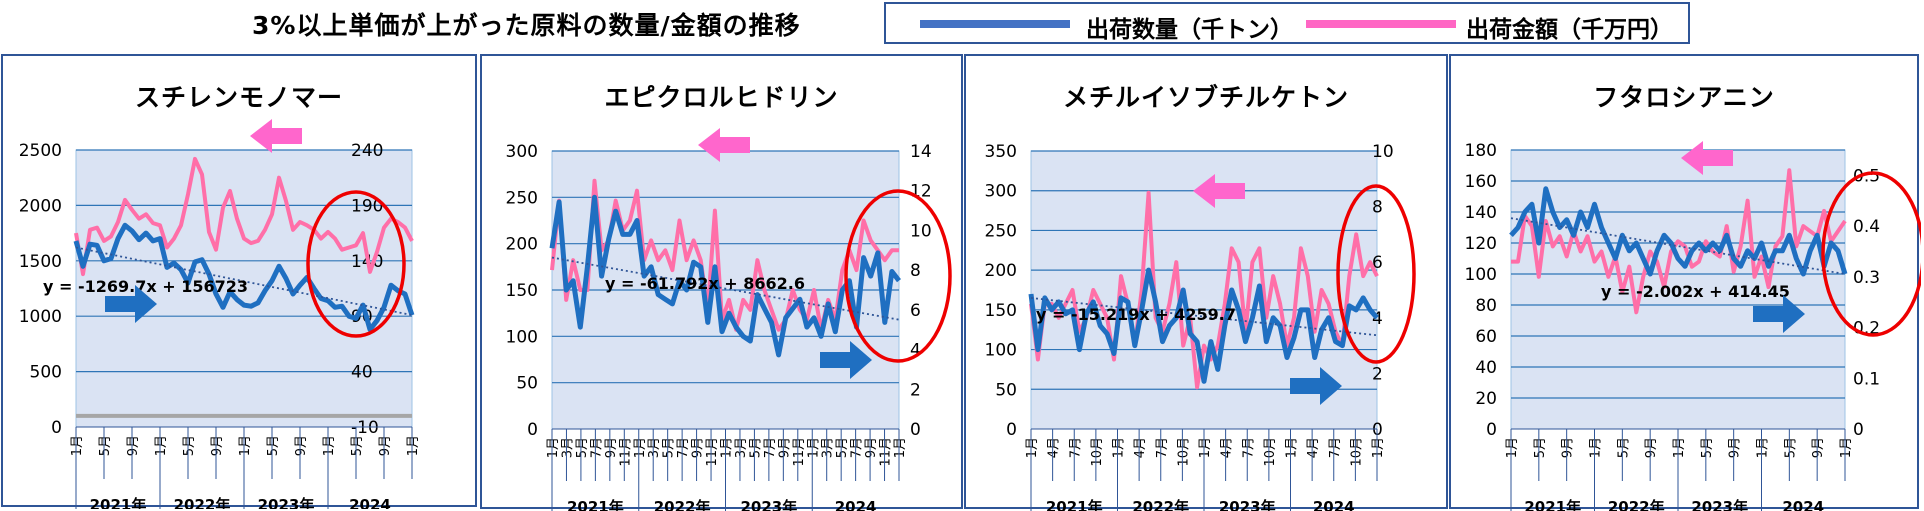  Describe the element at coordinates (1001, 152) in the screenshot. I see `left-axis-tick-label: 350` at that location.